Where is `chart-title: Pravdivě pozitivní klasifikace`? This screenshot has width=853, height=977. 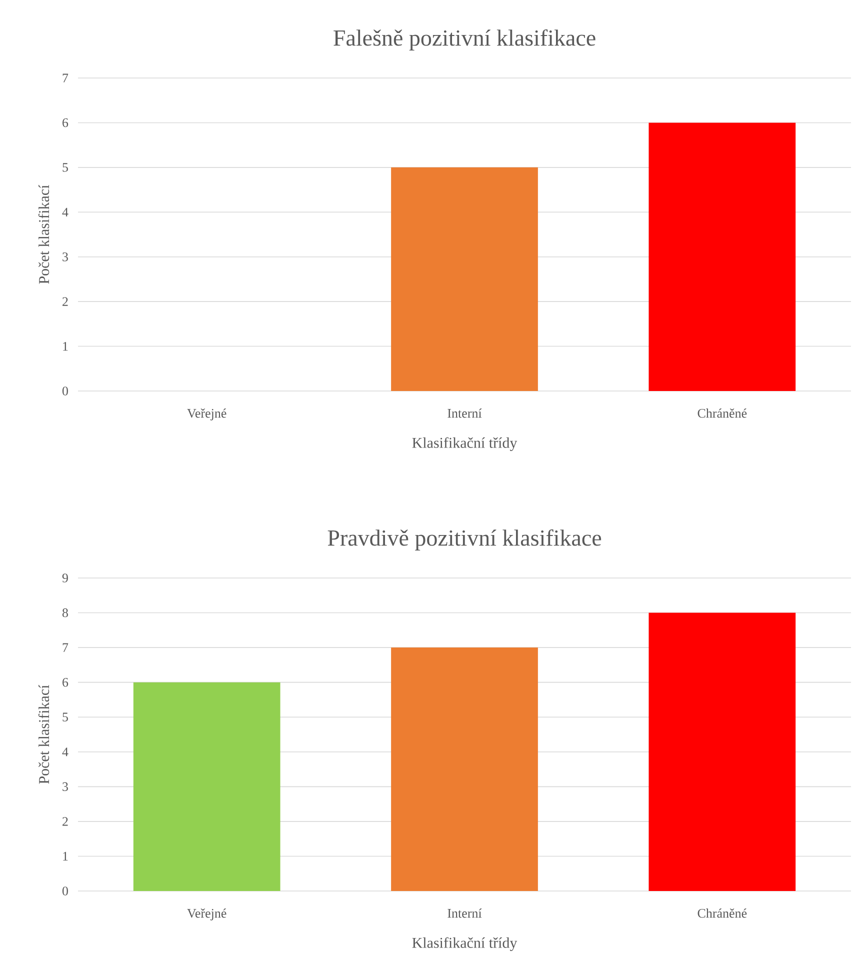
chart-title: Pravdivě pozitivní klasifikace is located at coordinates (465, 539).